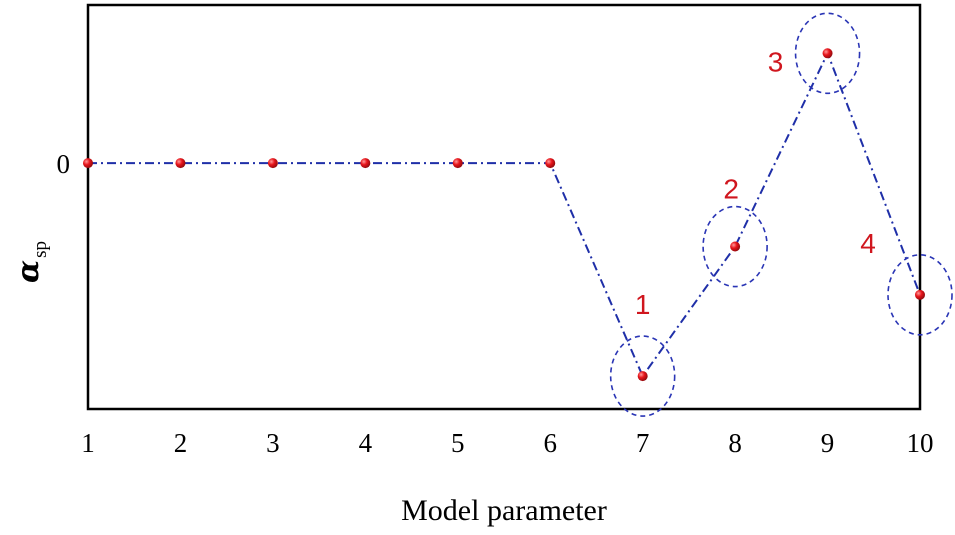  I want to click on y-tick-labels: 0, so click(64, 164).